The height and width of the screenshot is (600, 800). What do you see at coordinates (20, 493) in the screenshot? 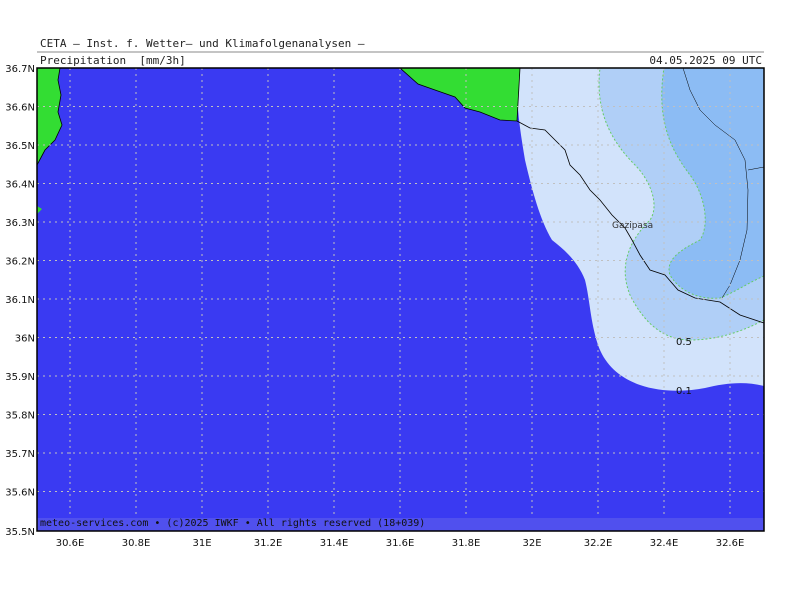
I see `lat-tick: 35.6N` at bounding box center [20, 493].